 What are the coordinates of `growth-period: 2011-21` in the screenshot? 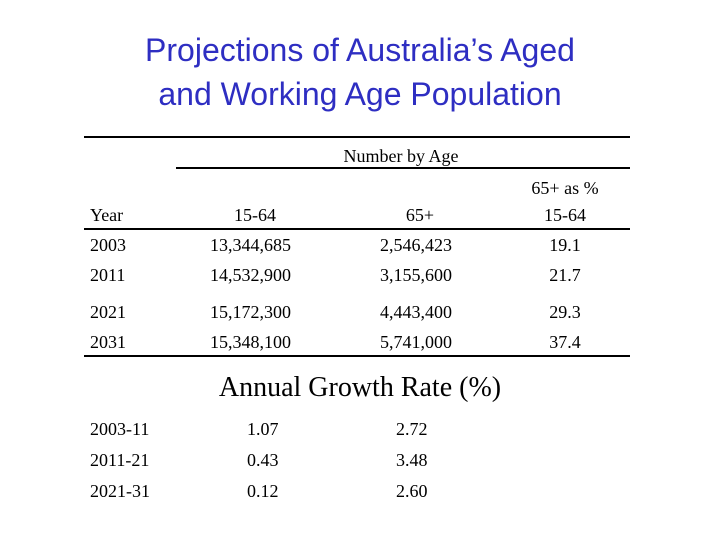 It's located at (120, 460).